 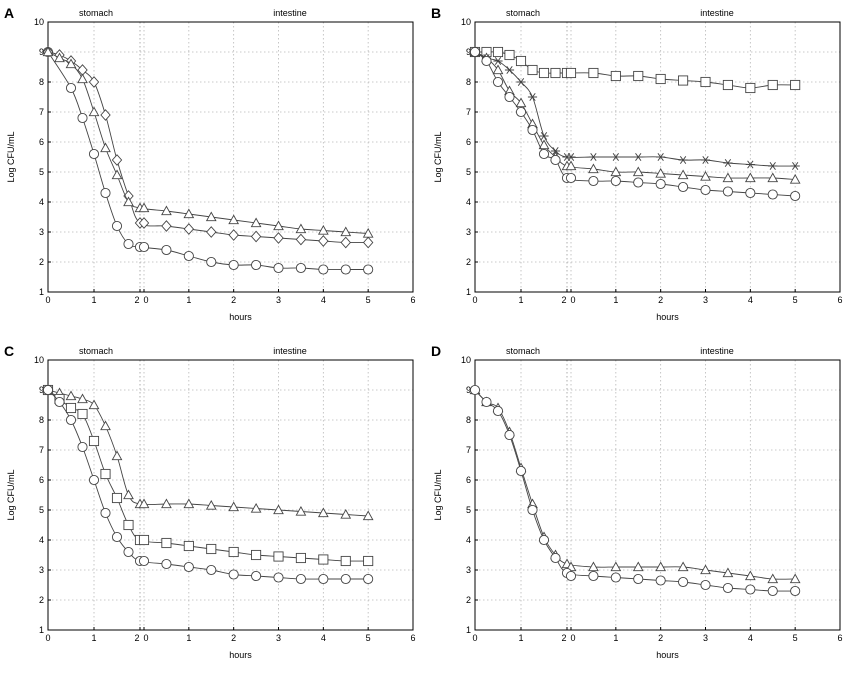 I want to click on y-tick-label: 5, so click(x=41, y=172).